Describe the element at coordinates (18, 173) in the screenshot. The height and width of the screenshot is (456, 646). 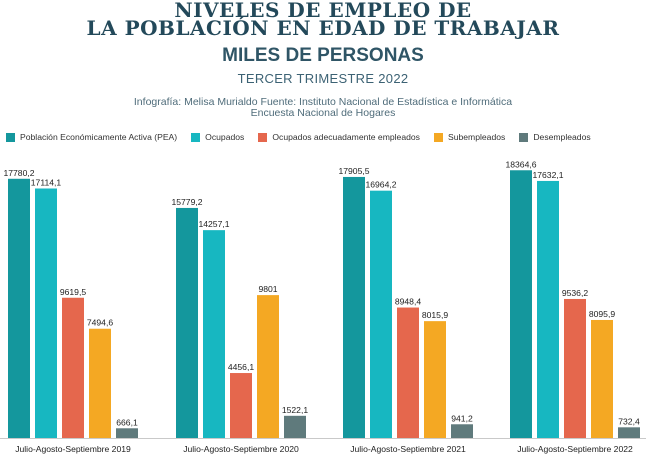
I see `data-label: 17780,2` at that location.